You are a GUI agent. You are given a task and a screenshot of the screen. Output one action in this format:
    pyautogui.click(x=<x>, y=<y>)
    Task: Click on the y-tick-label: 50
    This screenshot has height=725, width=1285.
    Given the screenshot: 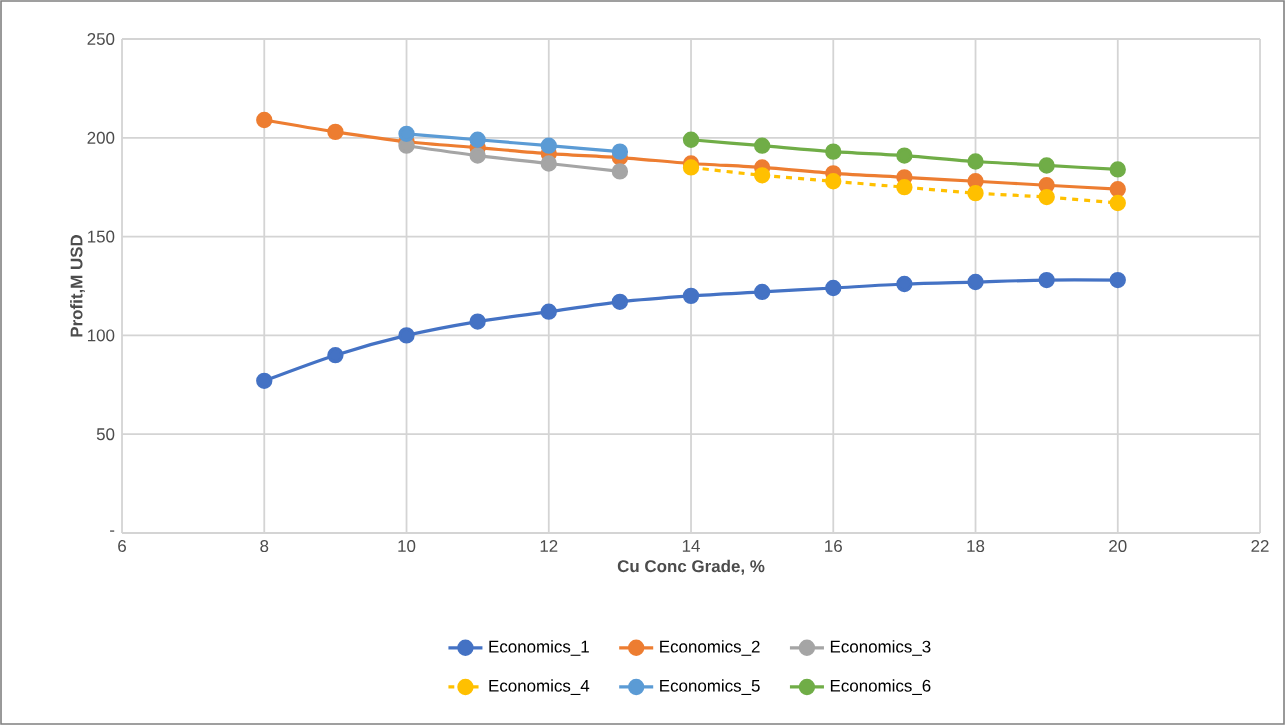 What is the action you would take?
    pyautogui.click(x=105, y=434)
    